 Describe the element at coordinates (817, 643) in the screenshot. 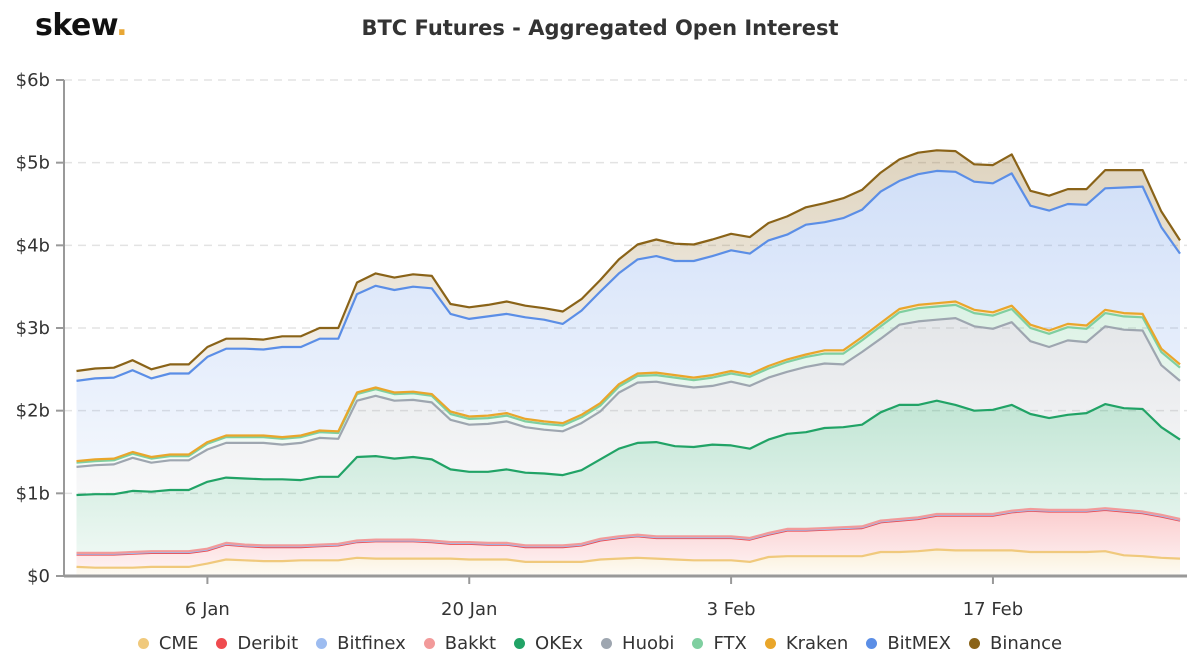

I see `legend-label: Kraken` at that location.